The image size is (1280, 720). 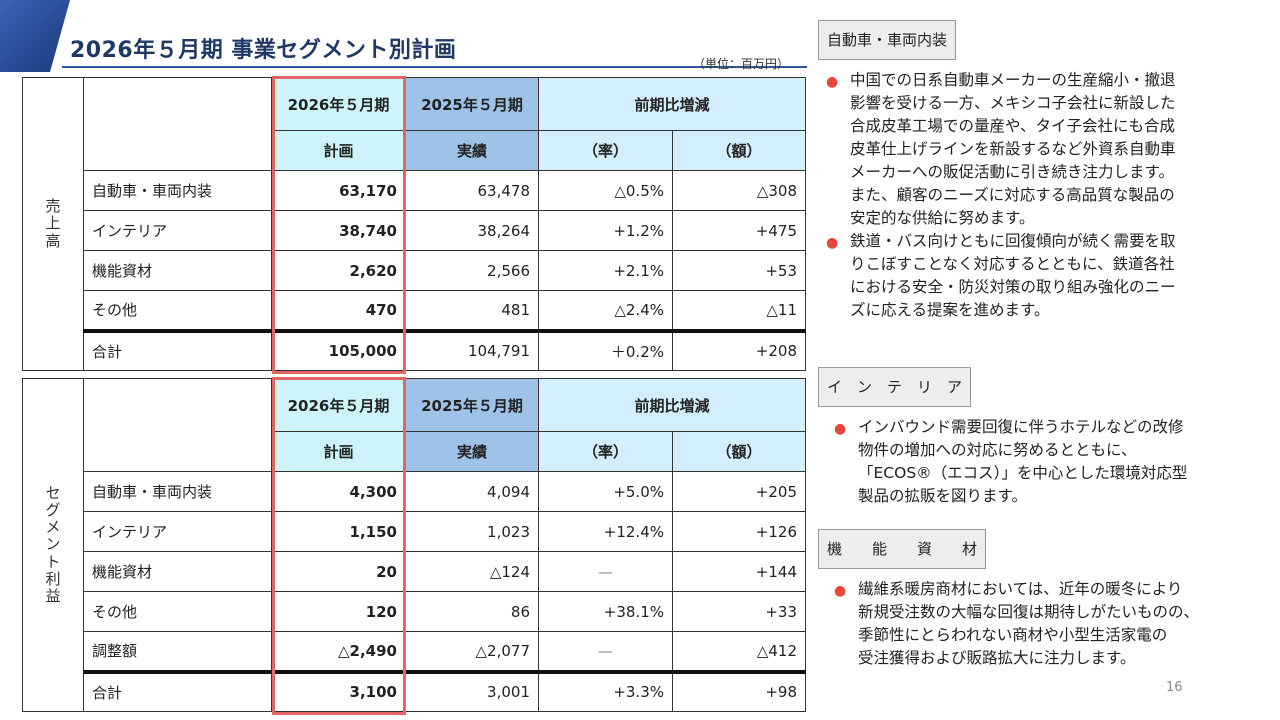 What do you see at coordinates (739, 651) in the screenshot?
I see `amount-value: △412` at bounding box center [739, 651].